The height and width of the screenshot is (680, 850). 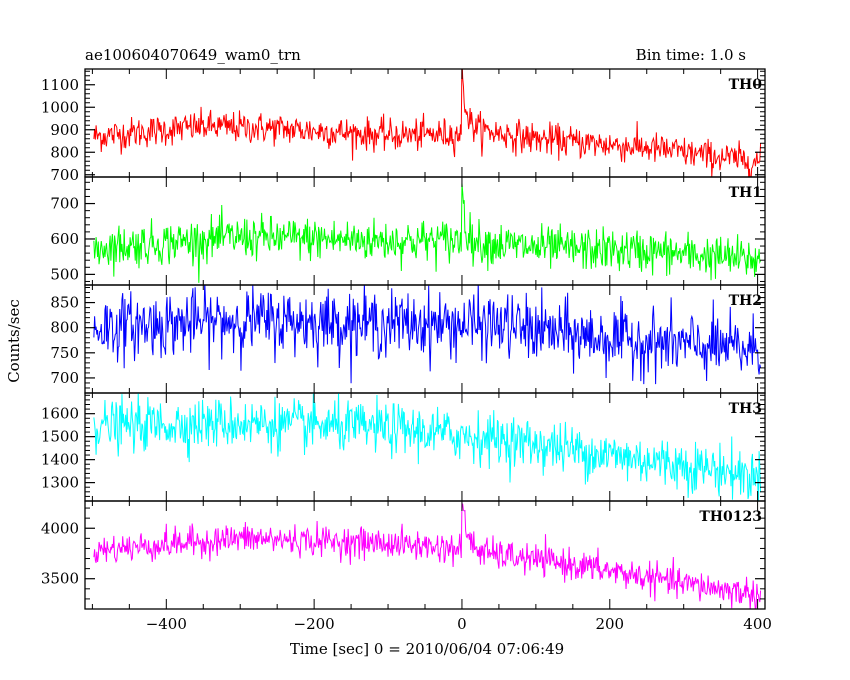 What do you see at coordinates (60, 107) in the screenshot?
I see `y-tick-label: 1000` at bounding box center [60, 107].